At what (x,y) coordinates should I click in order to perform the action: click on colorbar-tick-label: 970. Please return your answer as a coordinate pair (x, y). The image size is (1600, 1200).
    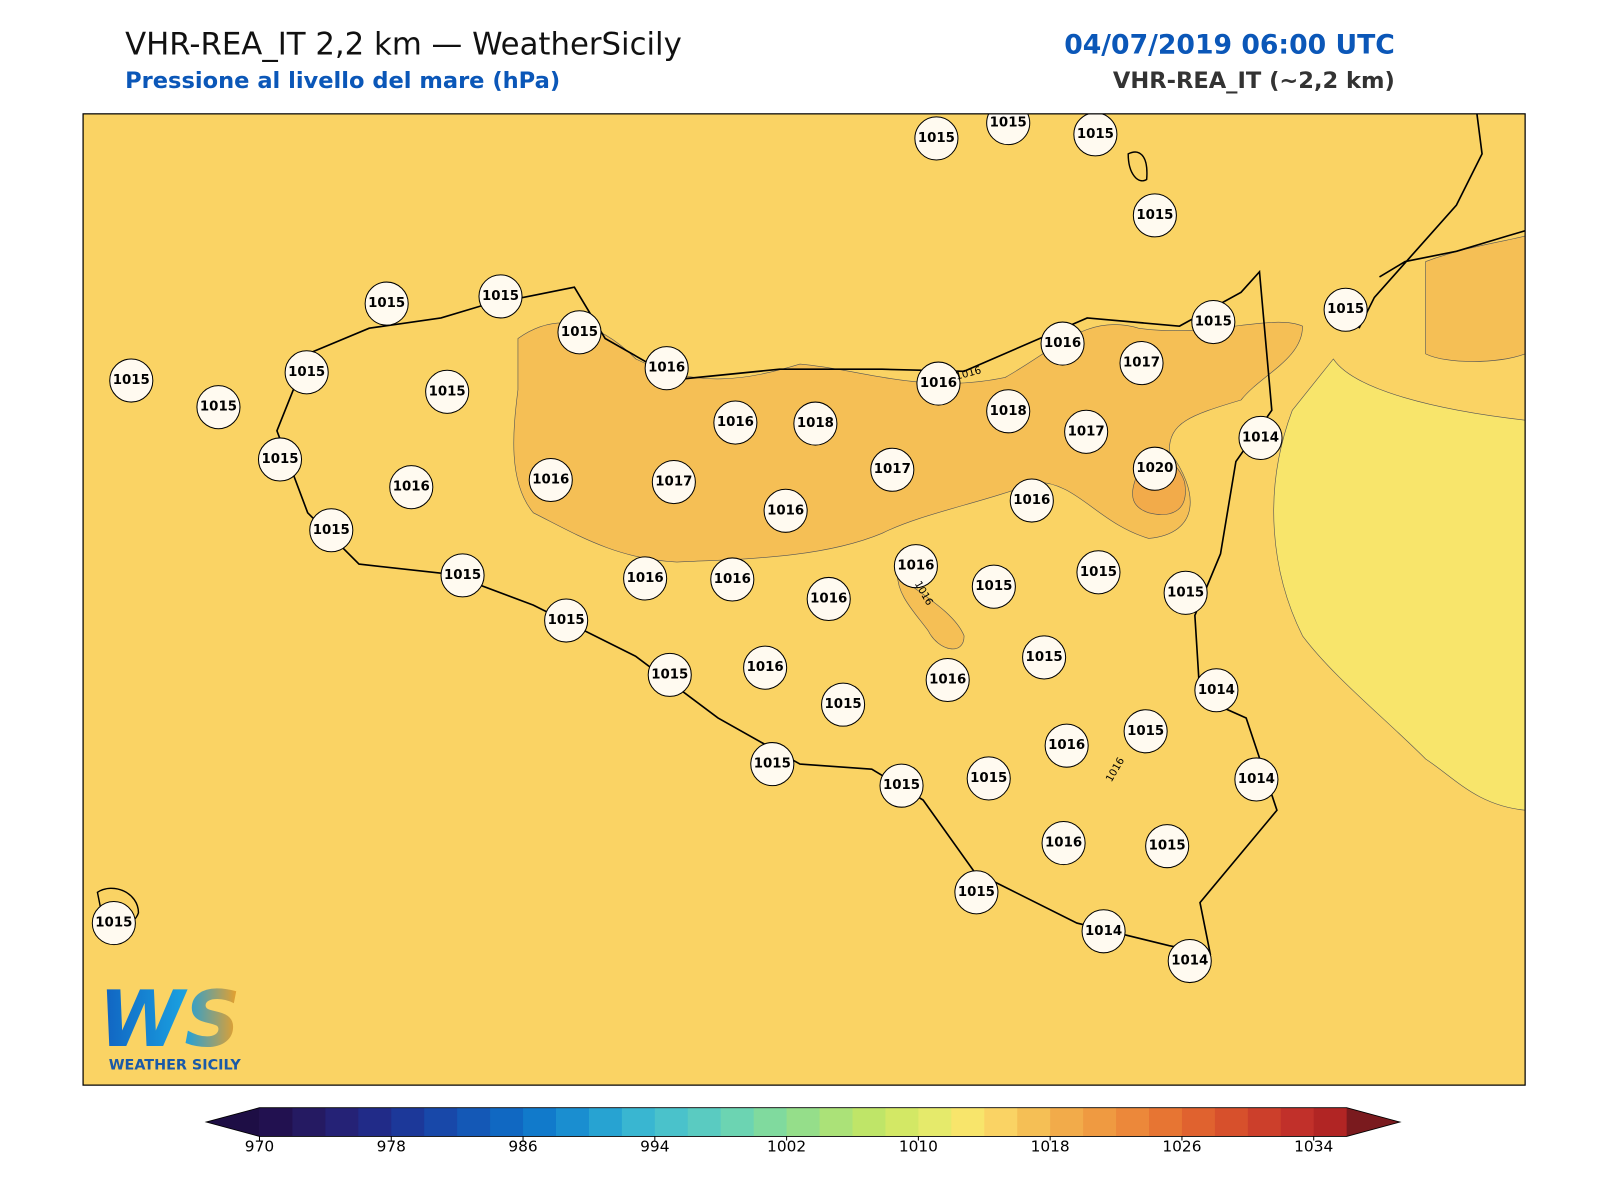
    Looking at the image, I should click on (259, 1147).